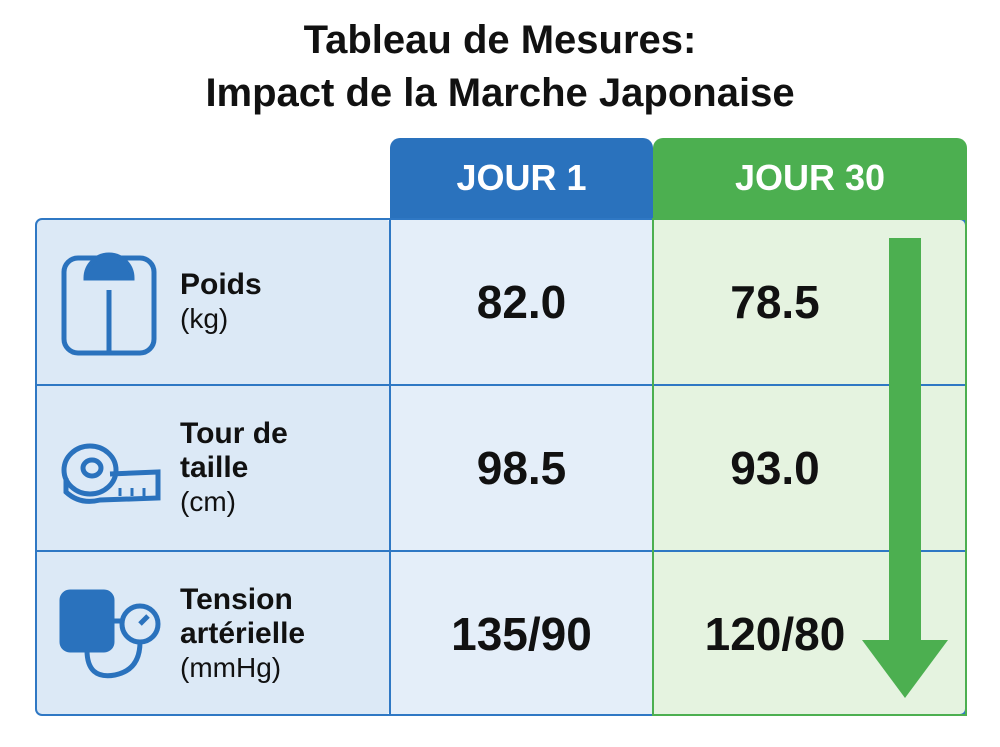  Describe the element at coordinates (521, 468) in the screenshot. I see `cell-value: 98.5` at that location.